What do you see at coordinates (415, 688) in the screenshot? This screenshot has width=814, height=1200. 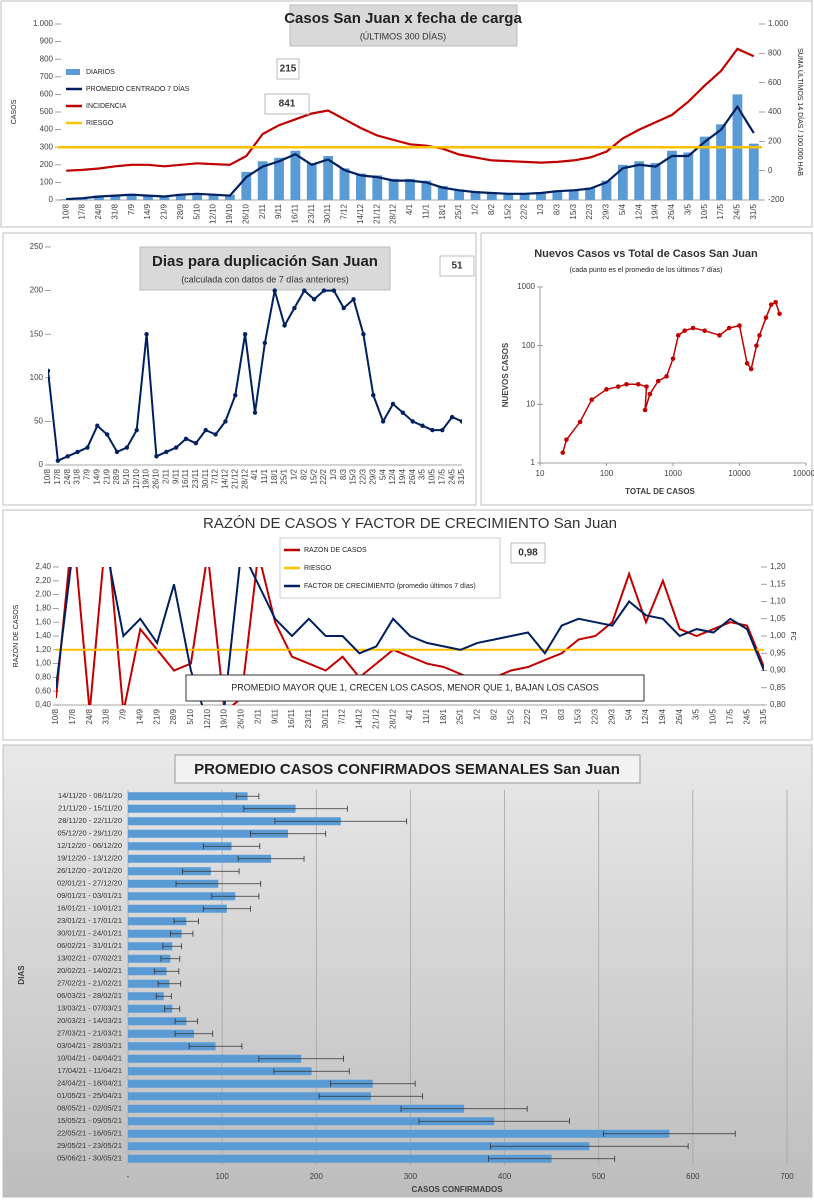 I see `note-box` at bounding box center [415, 688].